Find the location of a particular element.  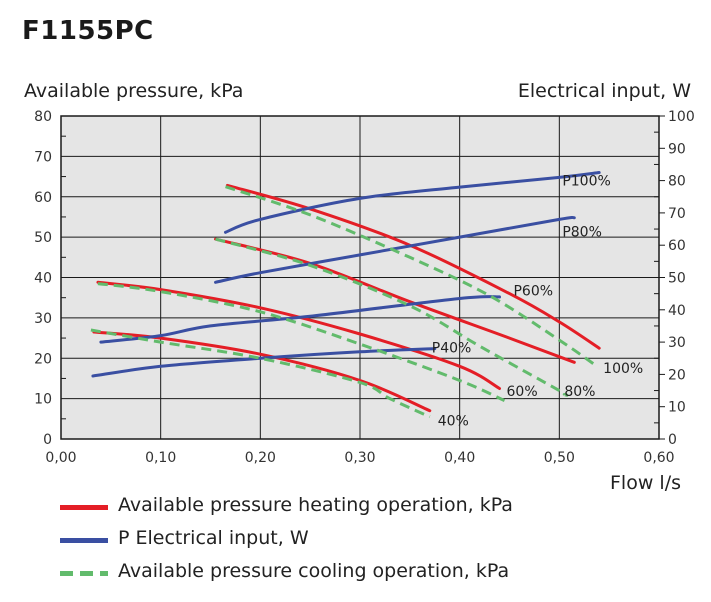

legend-label-electrical: P Electrical input, W is located at coordinates (213, 538).